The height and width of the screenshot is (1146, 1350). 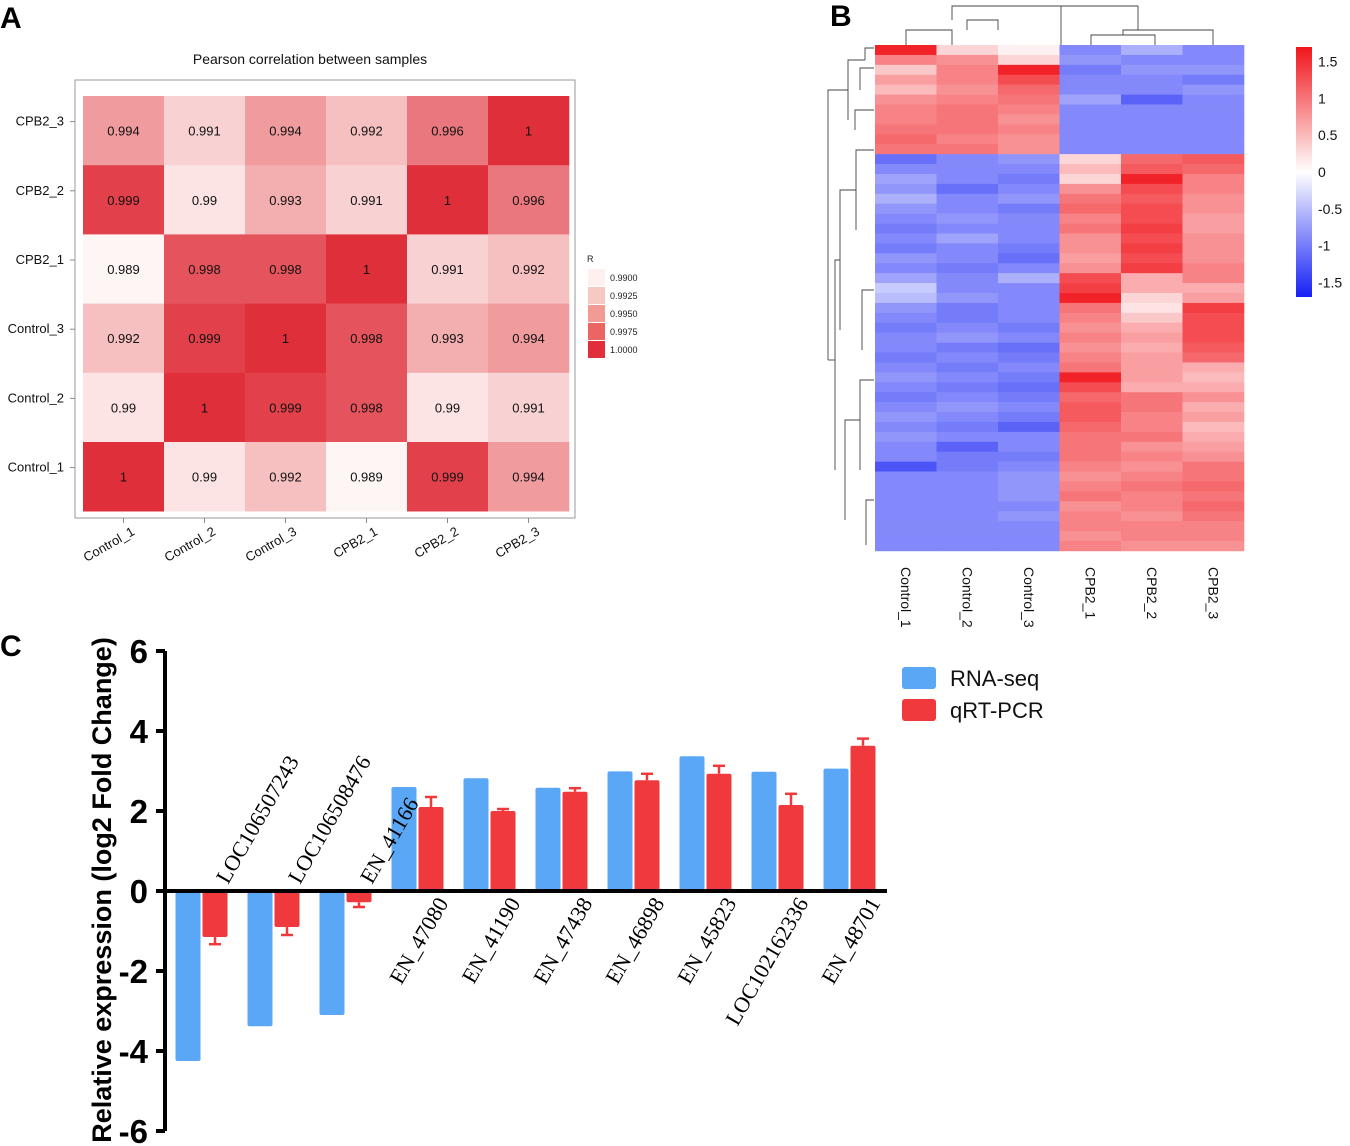 What do you see at coordinates (634, 940) in the screenshot?
I see `x-category-label: EN_46898` at bounding box center [634, 940].